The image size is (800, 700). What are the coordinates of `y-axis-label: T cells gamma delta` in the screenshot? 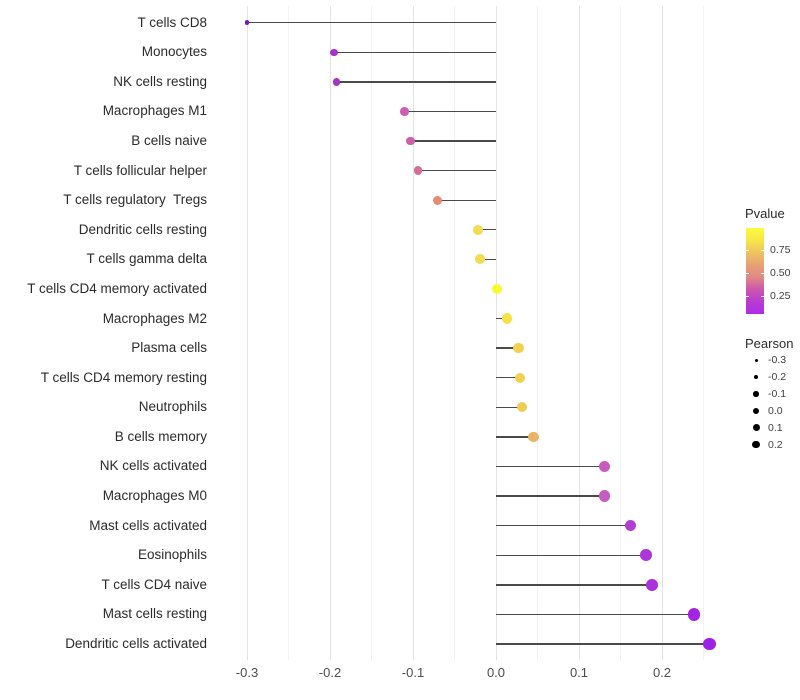 It's located at (146, 259).